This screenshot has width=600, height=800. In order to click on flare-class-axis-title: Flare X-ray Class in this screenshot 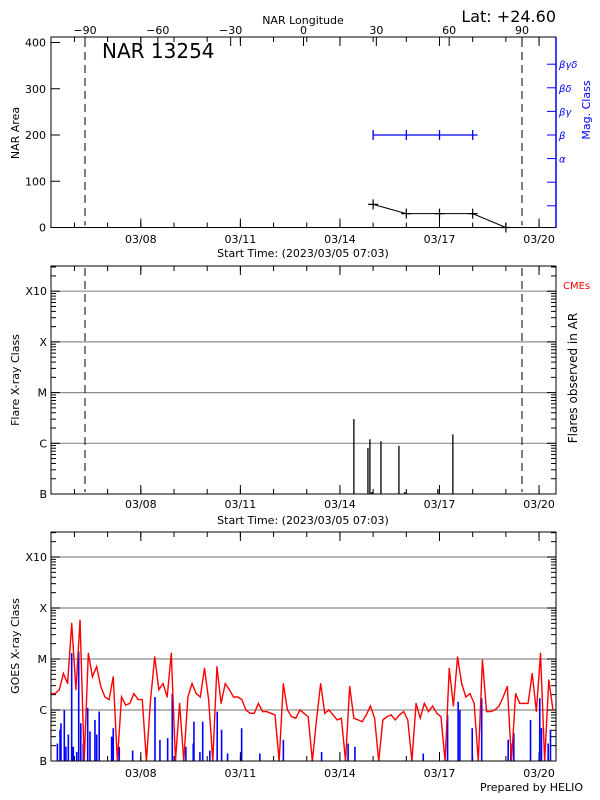, I will do `click(15, 380)`.